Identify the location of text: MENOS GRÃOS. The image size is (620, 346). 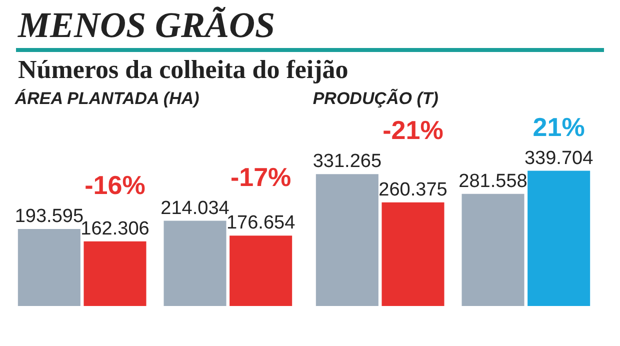
(146, 25).